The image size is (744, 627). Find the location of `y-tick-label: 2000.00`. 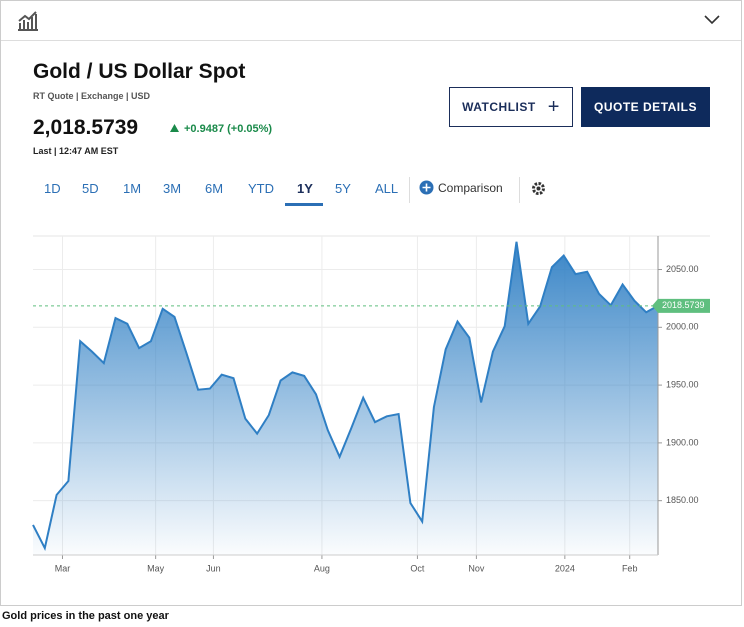

y-tick-label: 2000.00 is located at coordinates (682, 327).